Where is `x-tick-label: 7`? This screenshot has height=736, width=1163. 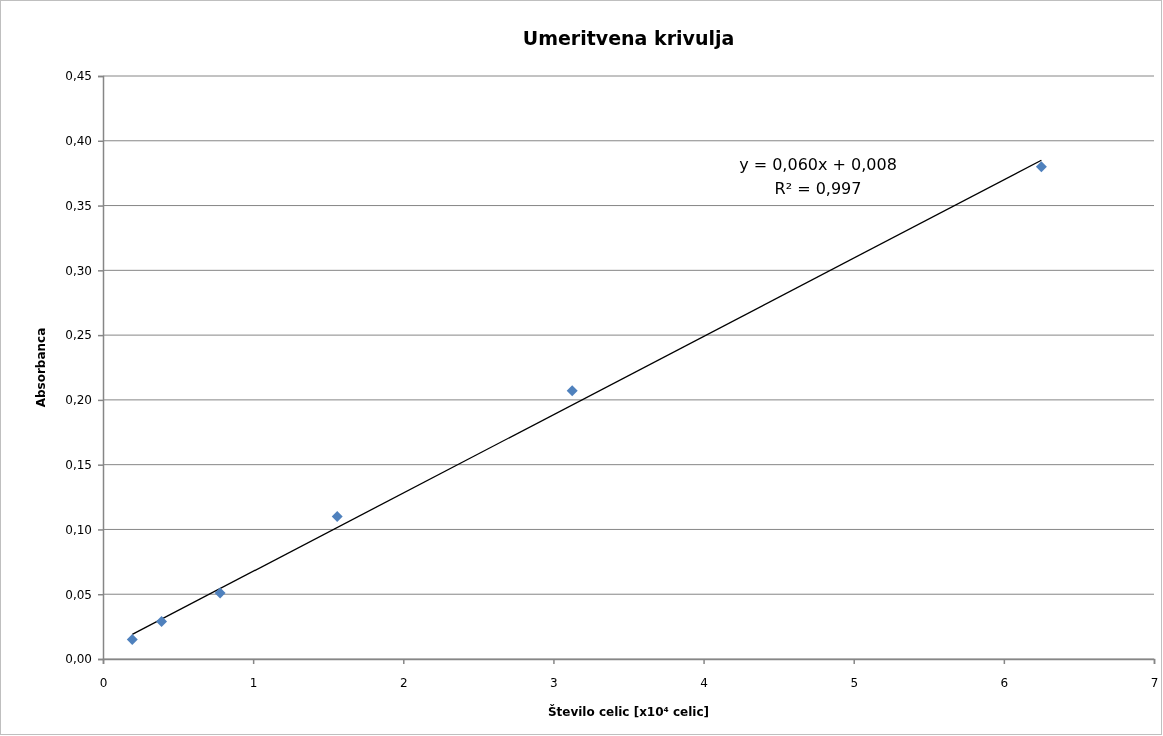
x-tick-label: 7 is located at coordinates (1154, 682).